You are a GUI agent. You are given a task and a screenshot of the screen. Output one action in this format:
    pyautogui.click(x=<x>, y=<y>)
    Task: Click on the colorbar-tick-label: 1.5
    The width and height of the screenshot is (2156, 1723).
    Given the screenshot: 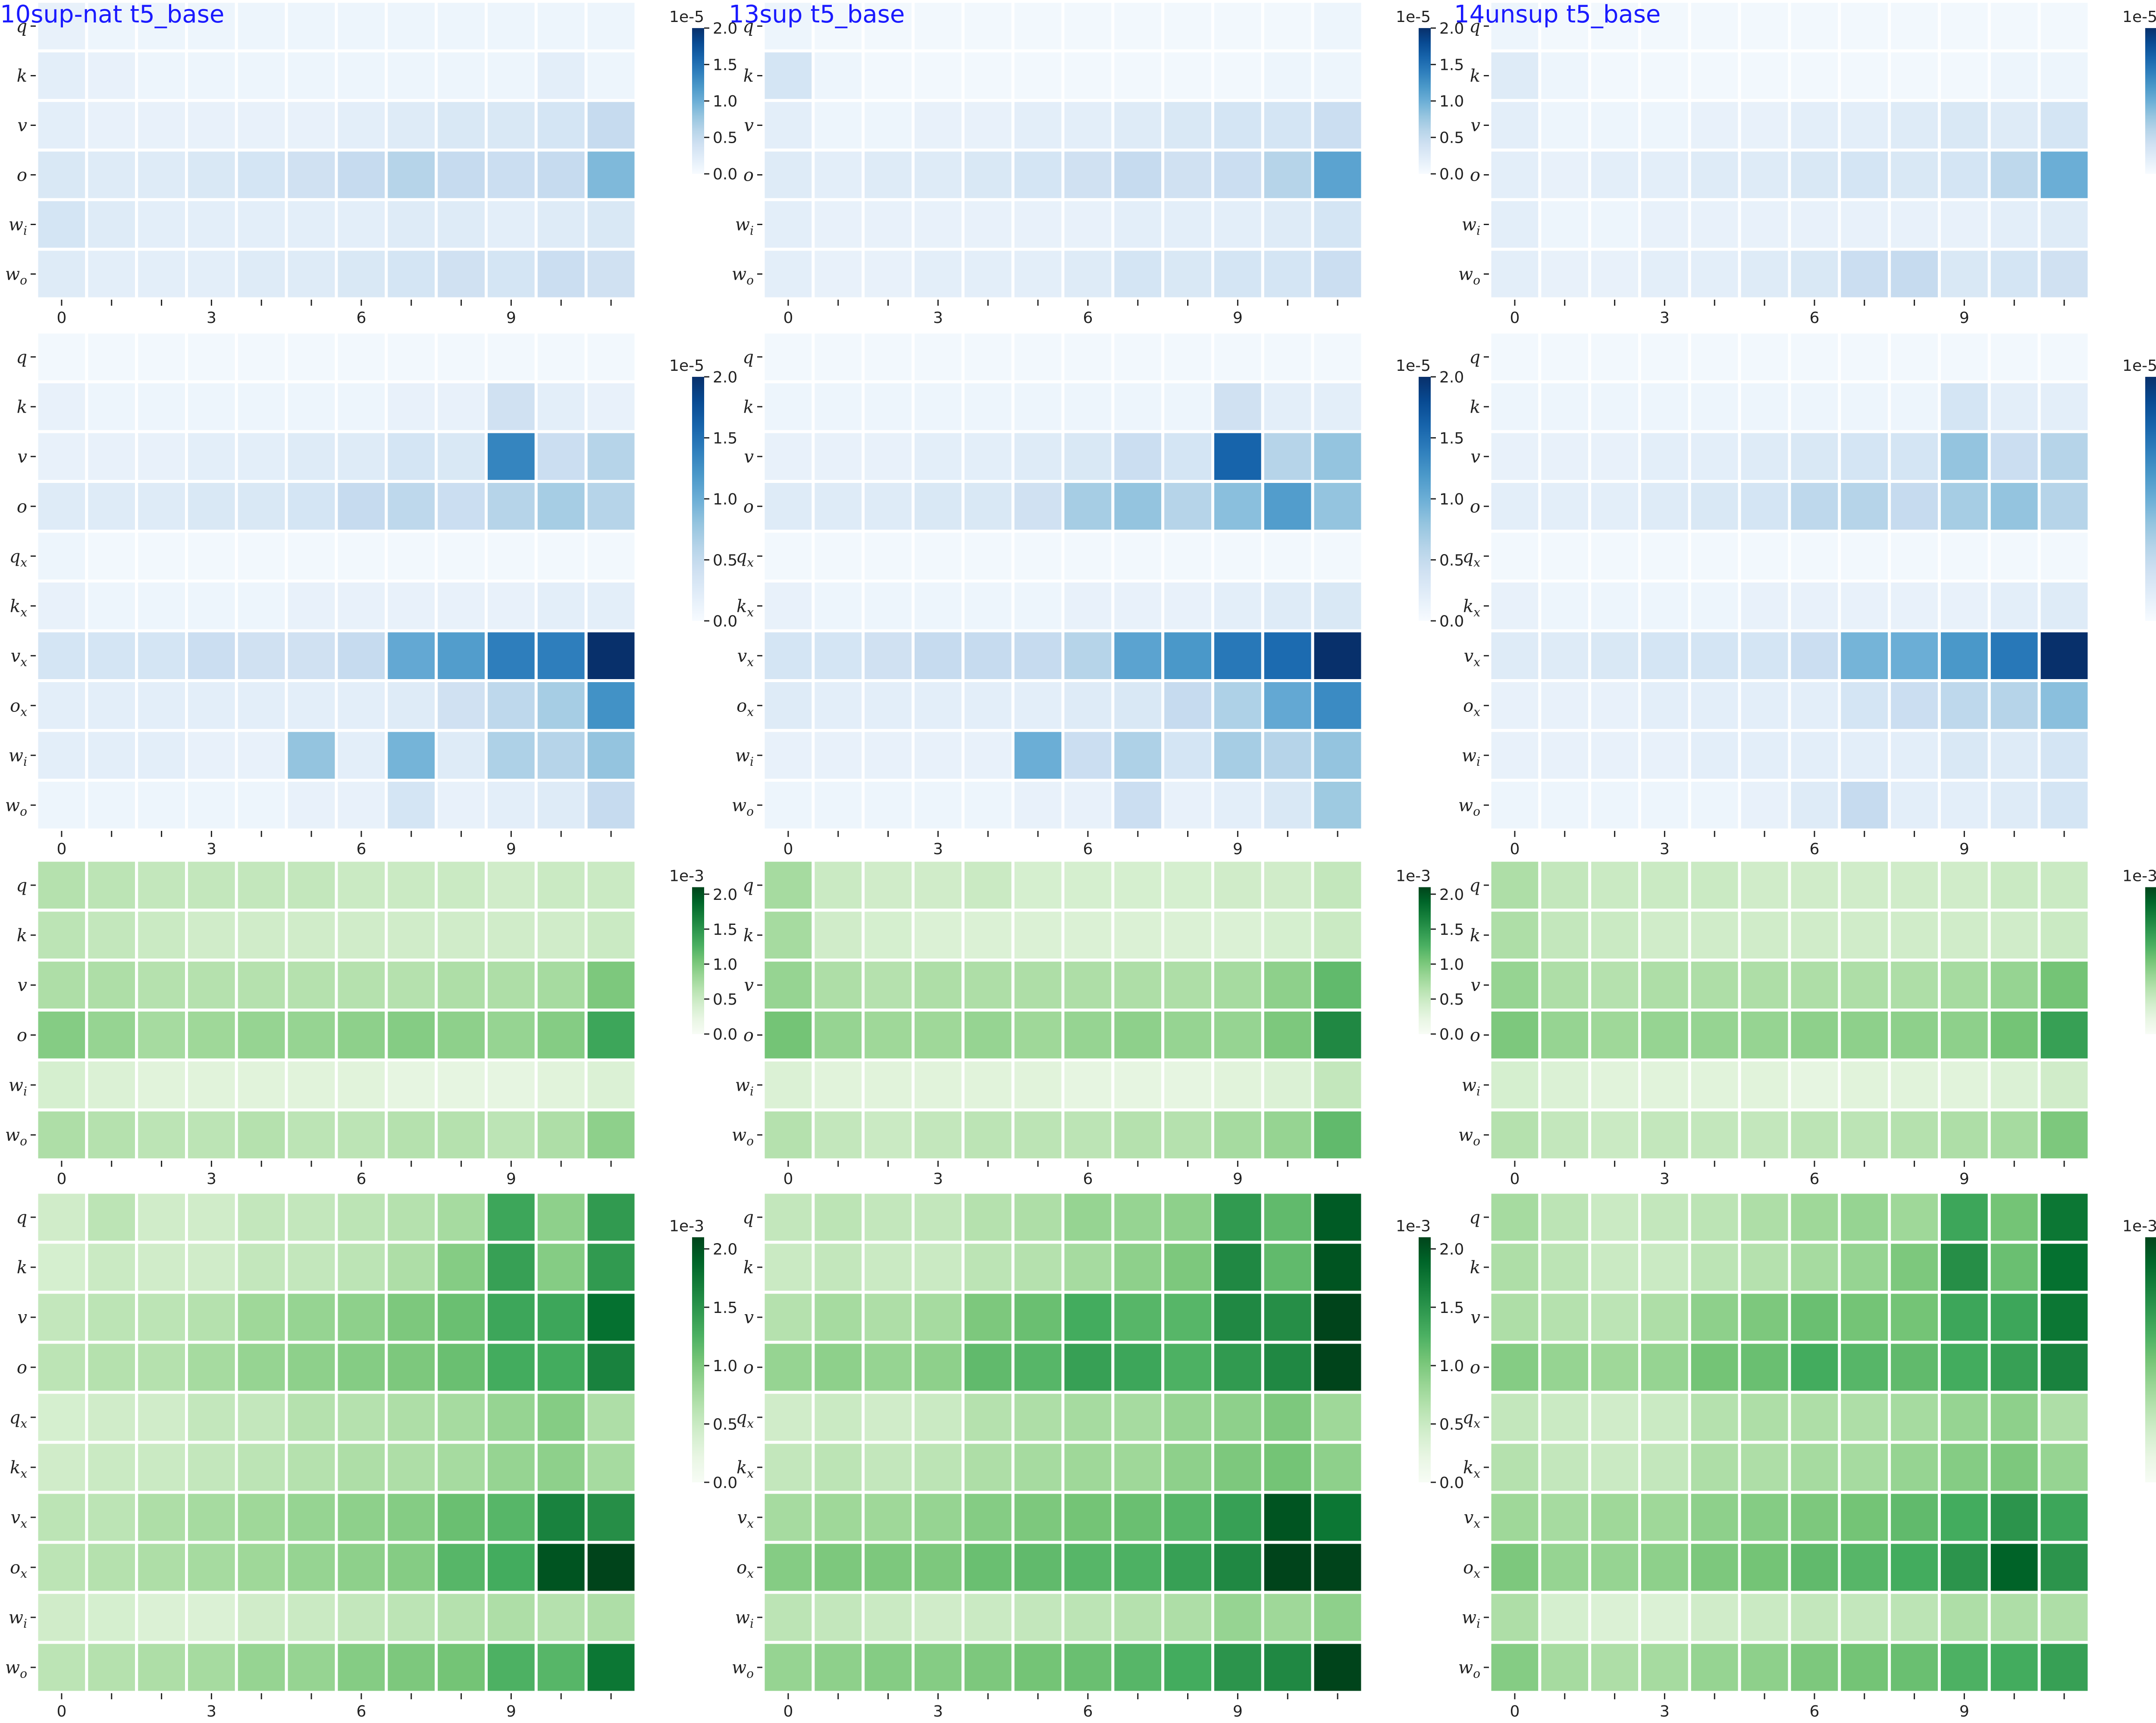 What is the action you would take?
    pyautogui.click(x=1451, y=438)
    